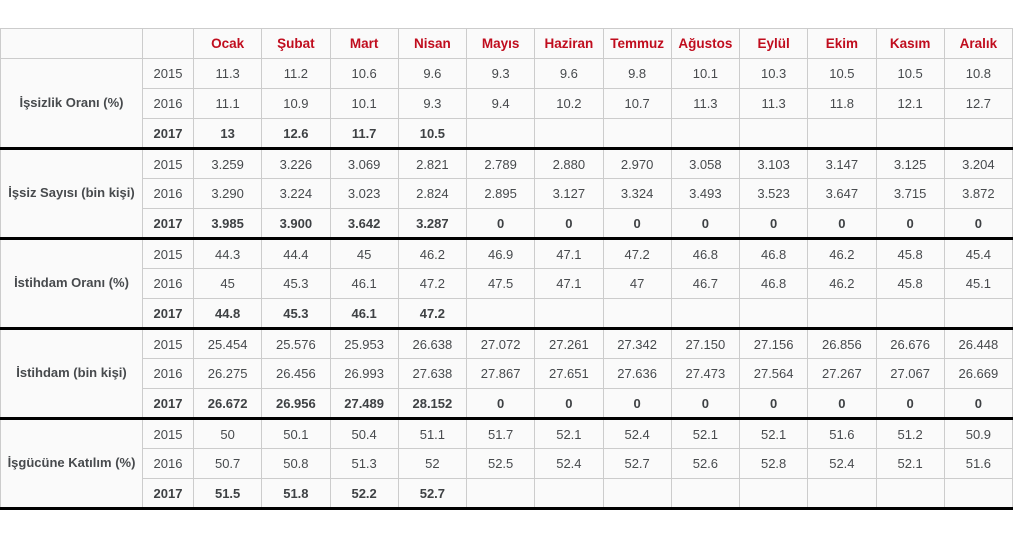 The height and width of the screenshot is (548, 1026). What do you see at coordinates (842, 193) in the screenshot?
I see `value-cell: 3.647` at bounding box center [842, 193].